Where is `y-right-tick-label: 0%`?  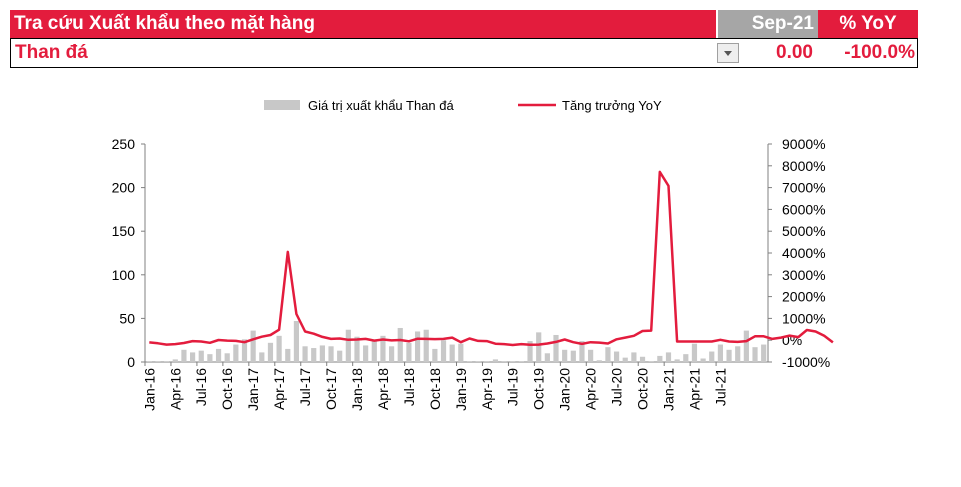
y-right-tick-label: 0% is located at coordinates (792, 340).